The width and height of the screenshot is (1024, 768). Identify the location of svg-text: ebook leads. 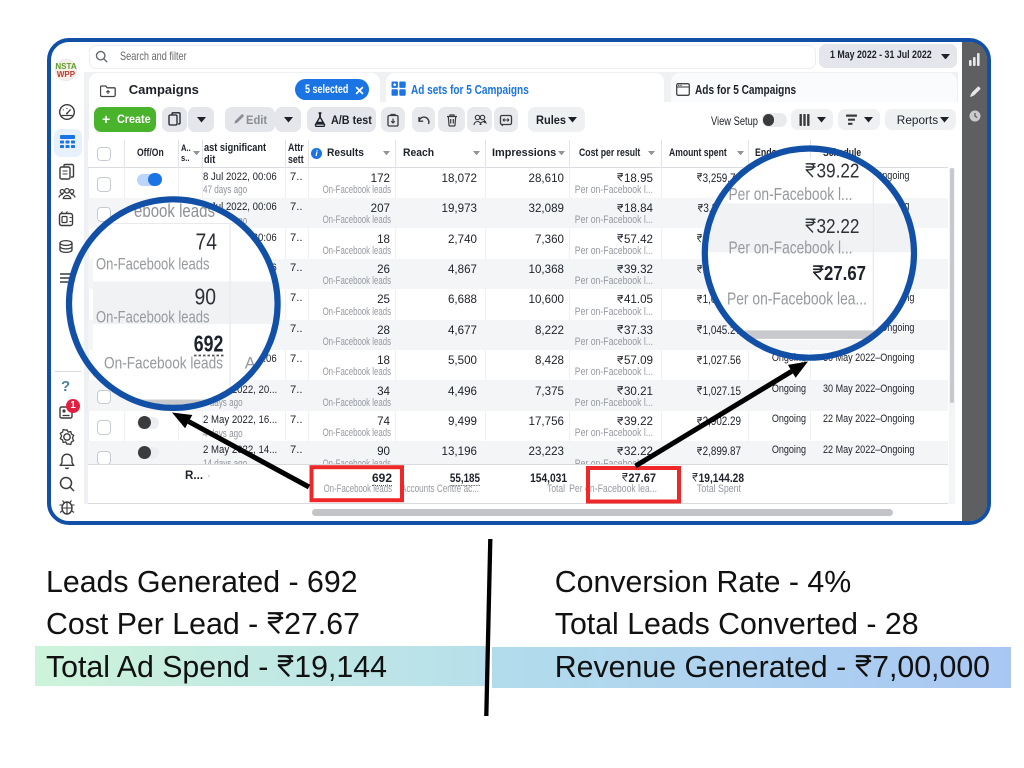
(174, 210).